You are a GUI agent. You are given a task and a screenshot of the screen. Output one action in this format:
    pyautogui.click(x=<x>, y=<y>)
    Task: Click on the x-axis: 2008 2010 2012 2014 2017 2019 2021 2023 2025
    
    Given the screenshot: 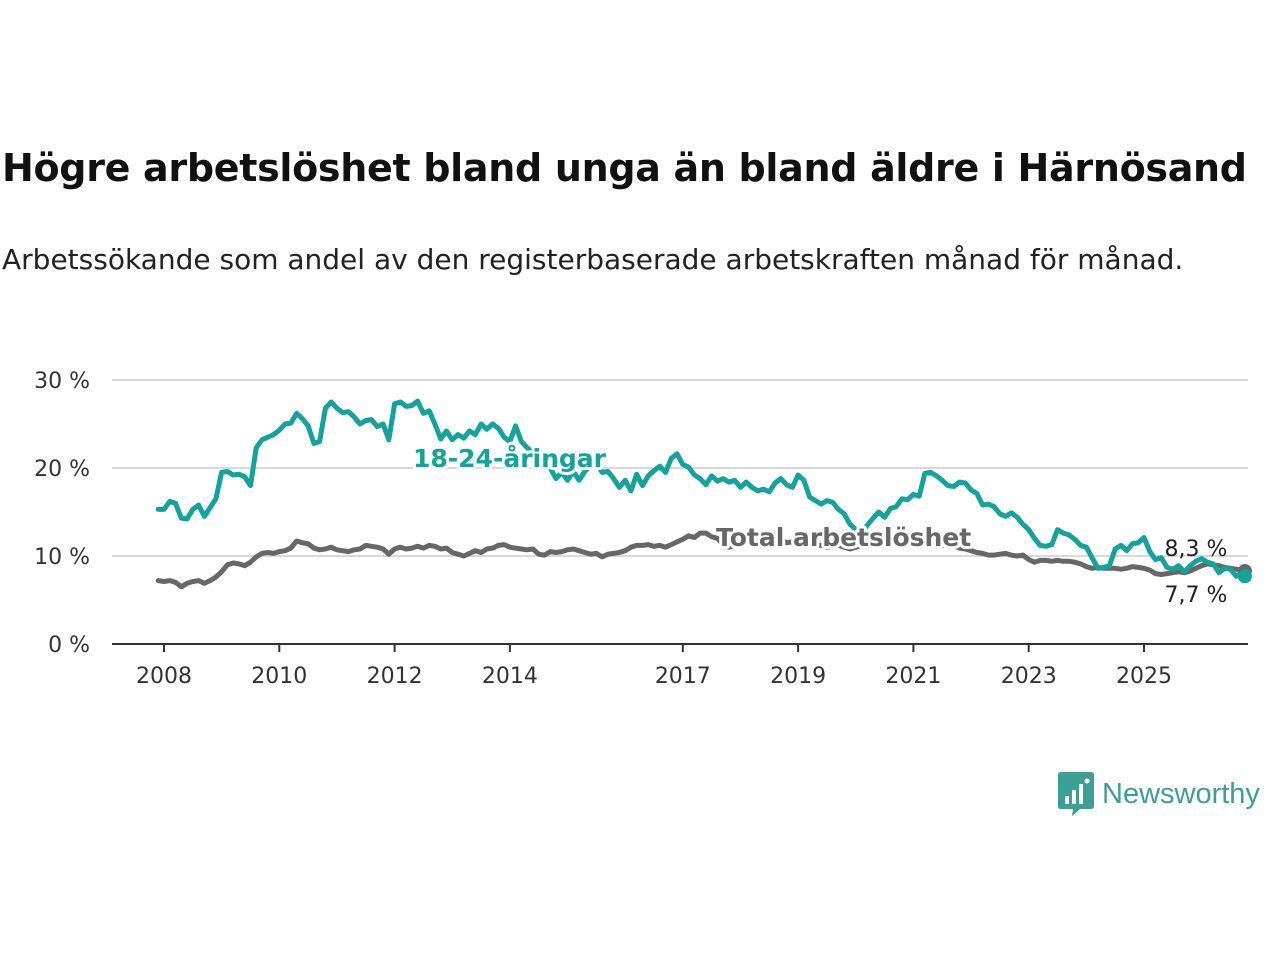 What is the action you would take?
    pyautogui.click(x=680, y=666)
    